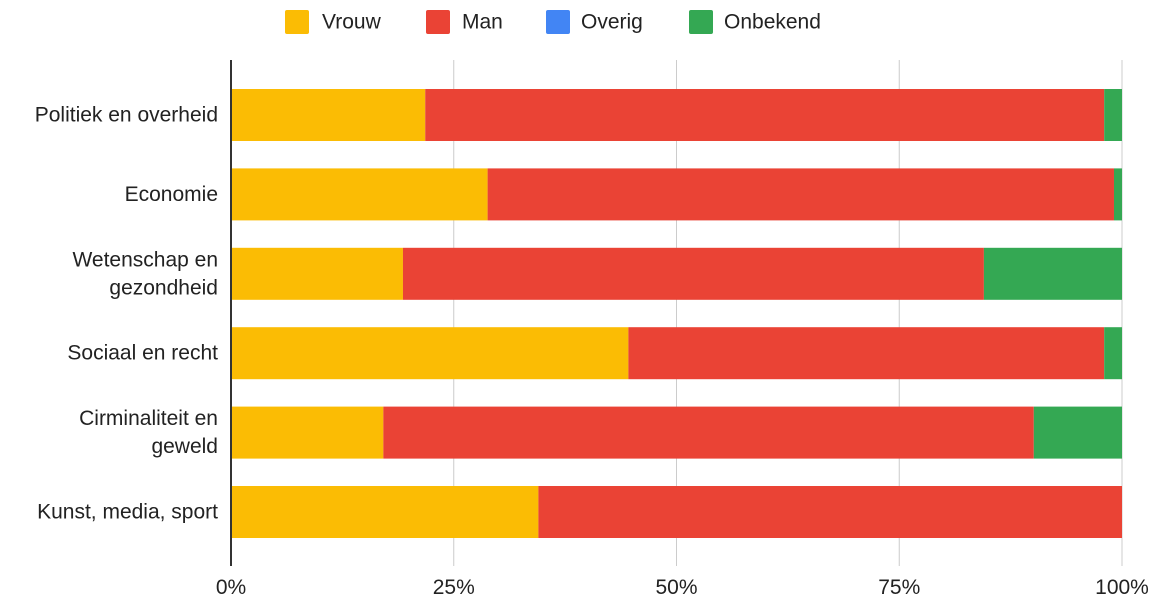 The width and height of the screenshot is (1164, 606). Describe the element at coordinates (612, 22) in the screenshot. I see `legend-label-overig: Overig` at that location.